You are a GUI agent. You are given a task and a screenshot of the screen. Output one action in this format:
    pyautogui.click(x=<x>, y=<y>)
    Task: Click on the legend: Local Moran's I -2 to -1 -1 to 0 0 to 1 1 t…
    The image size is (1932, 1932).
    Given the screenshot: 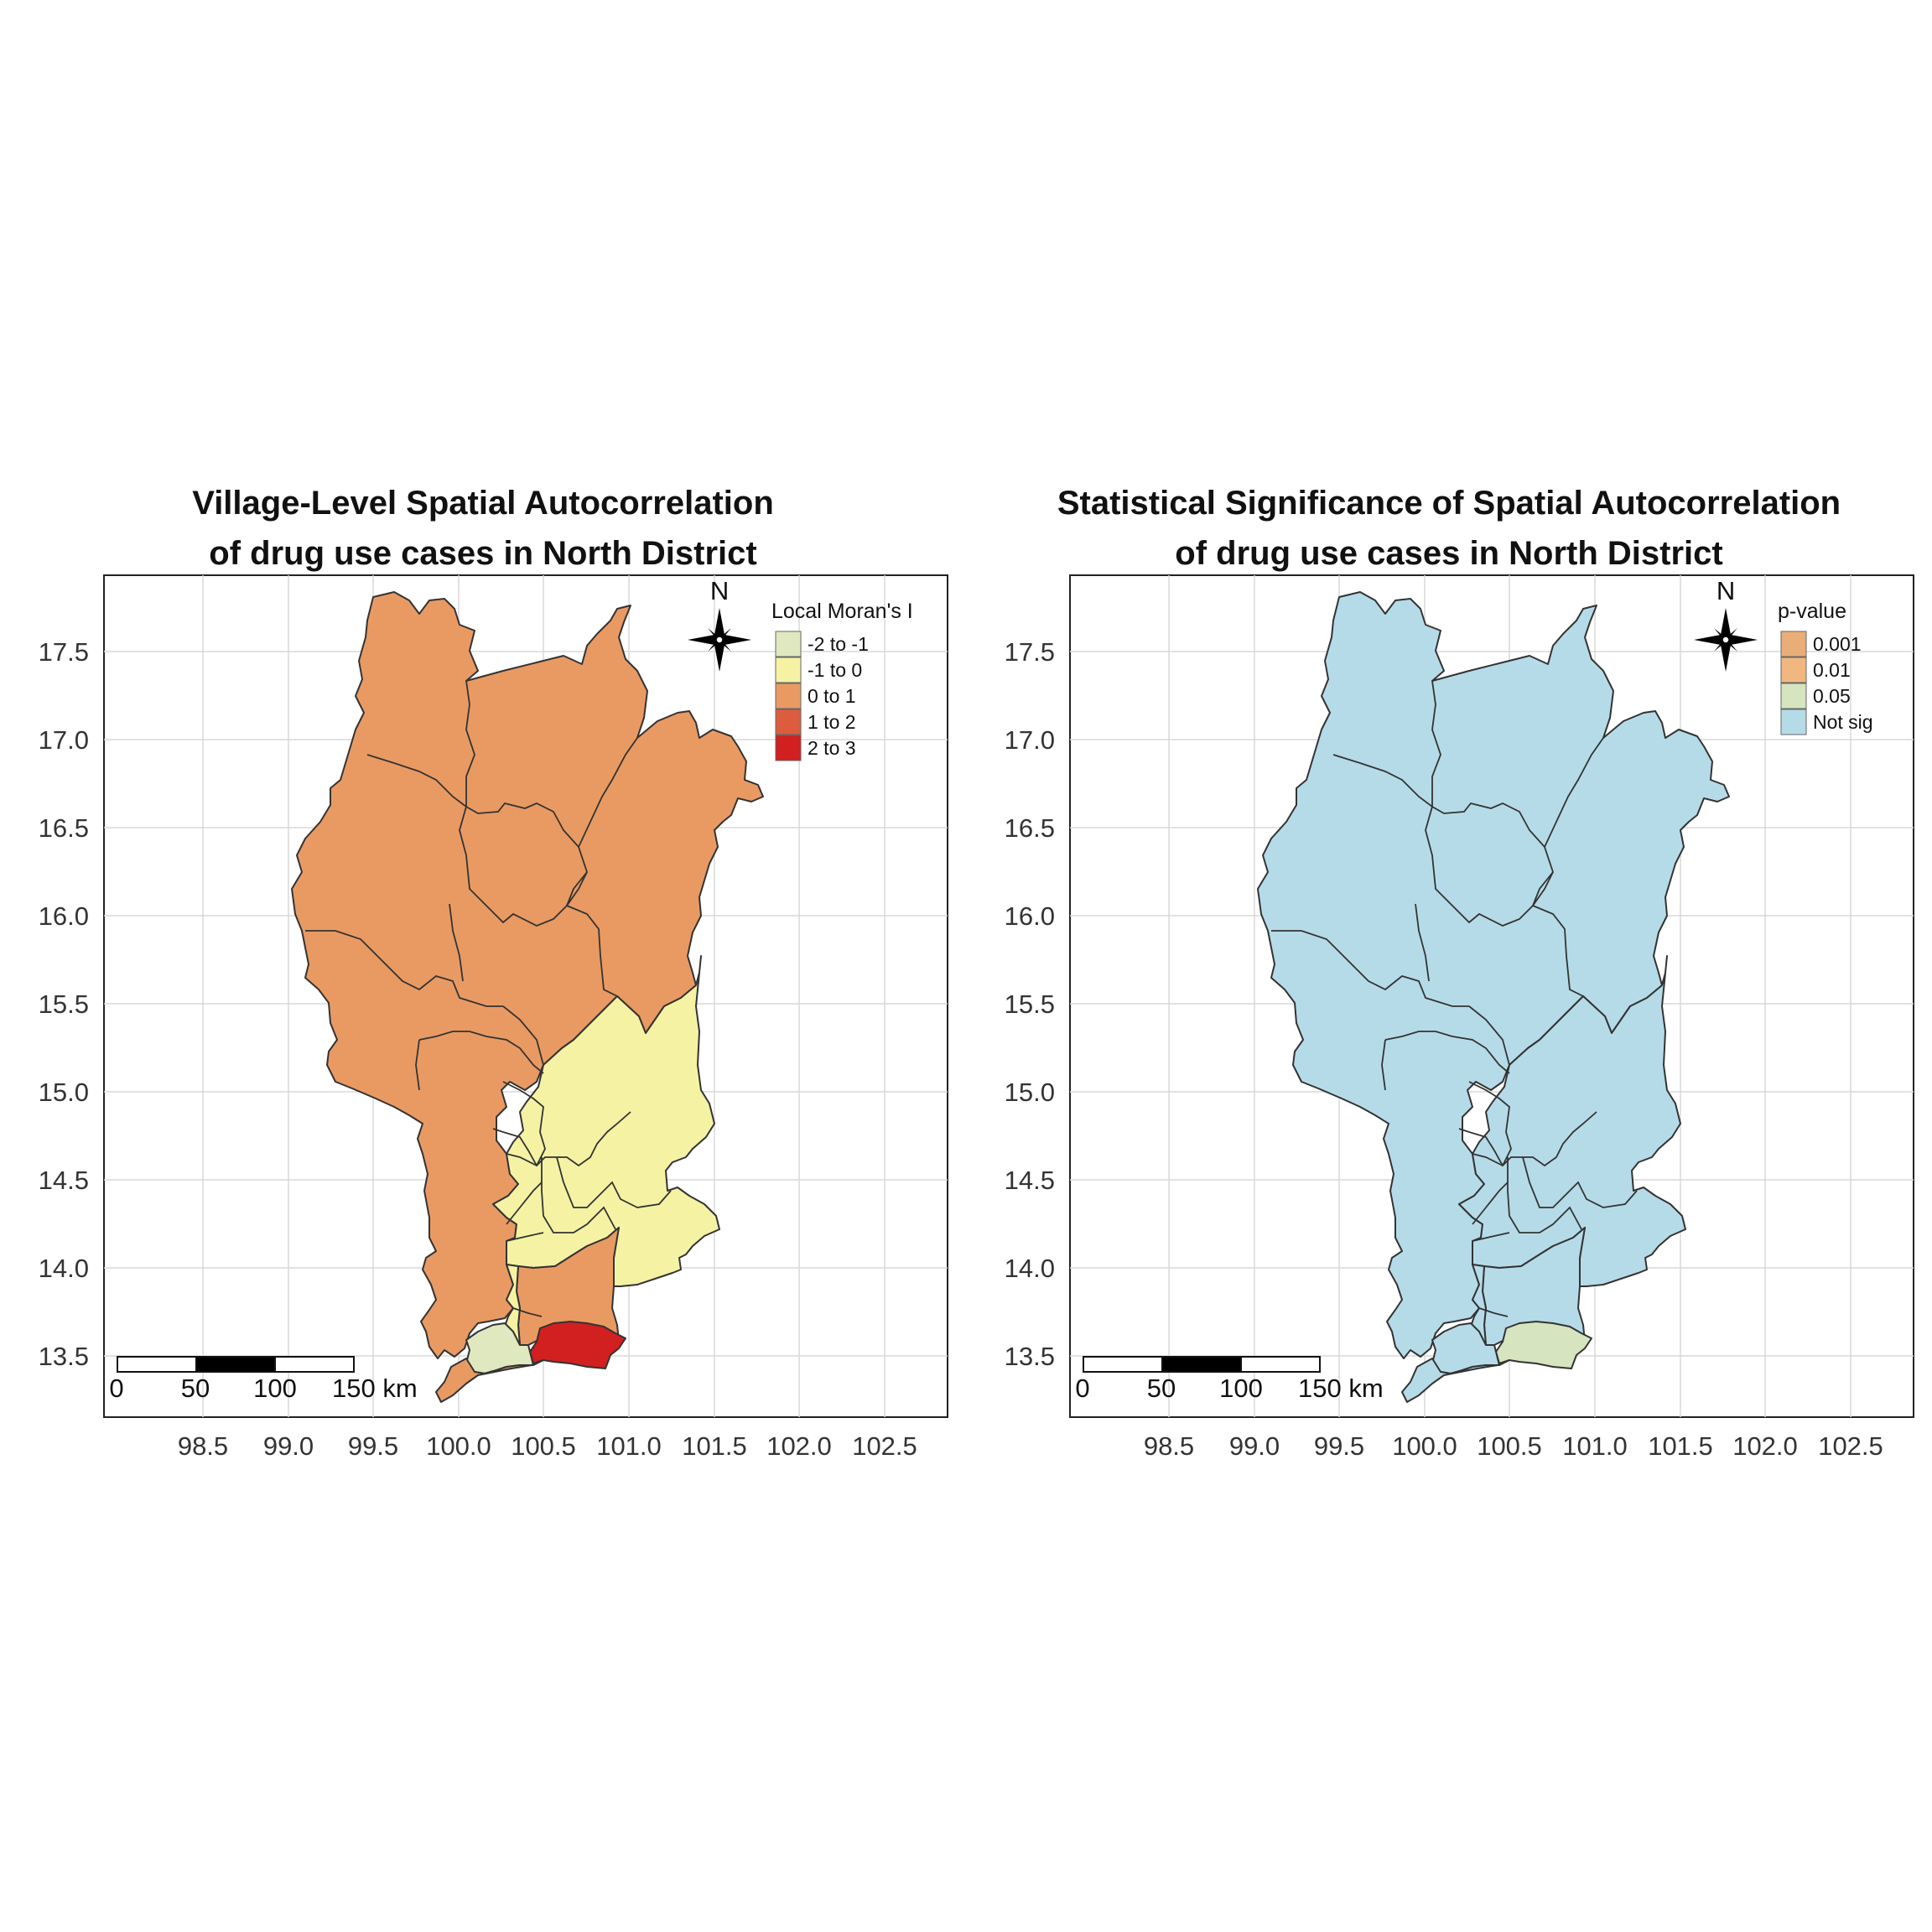 What is the action you would take?
    pyautogui.click(x=842, y=680)
    